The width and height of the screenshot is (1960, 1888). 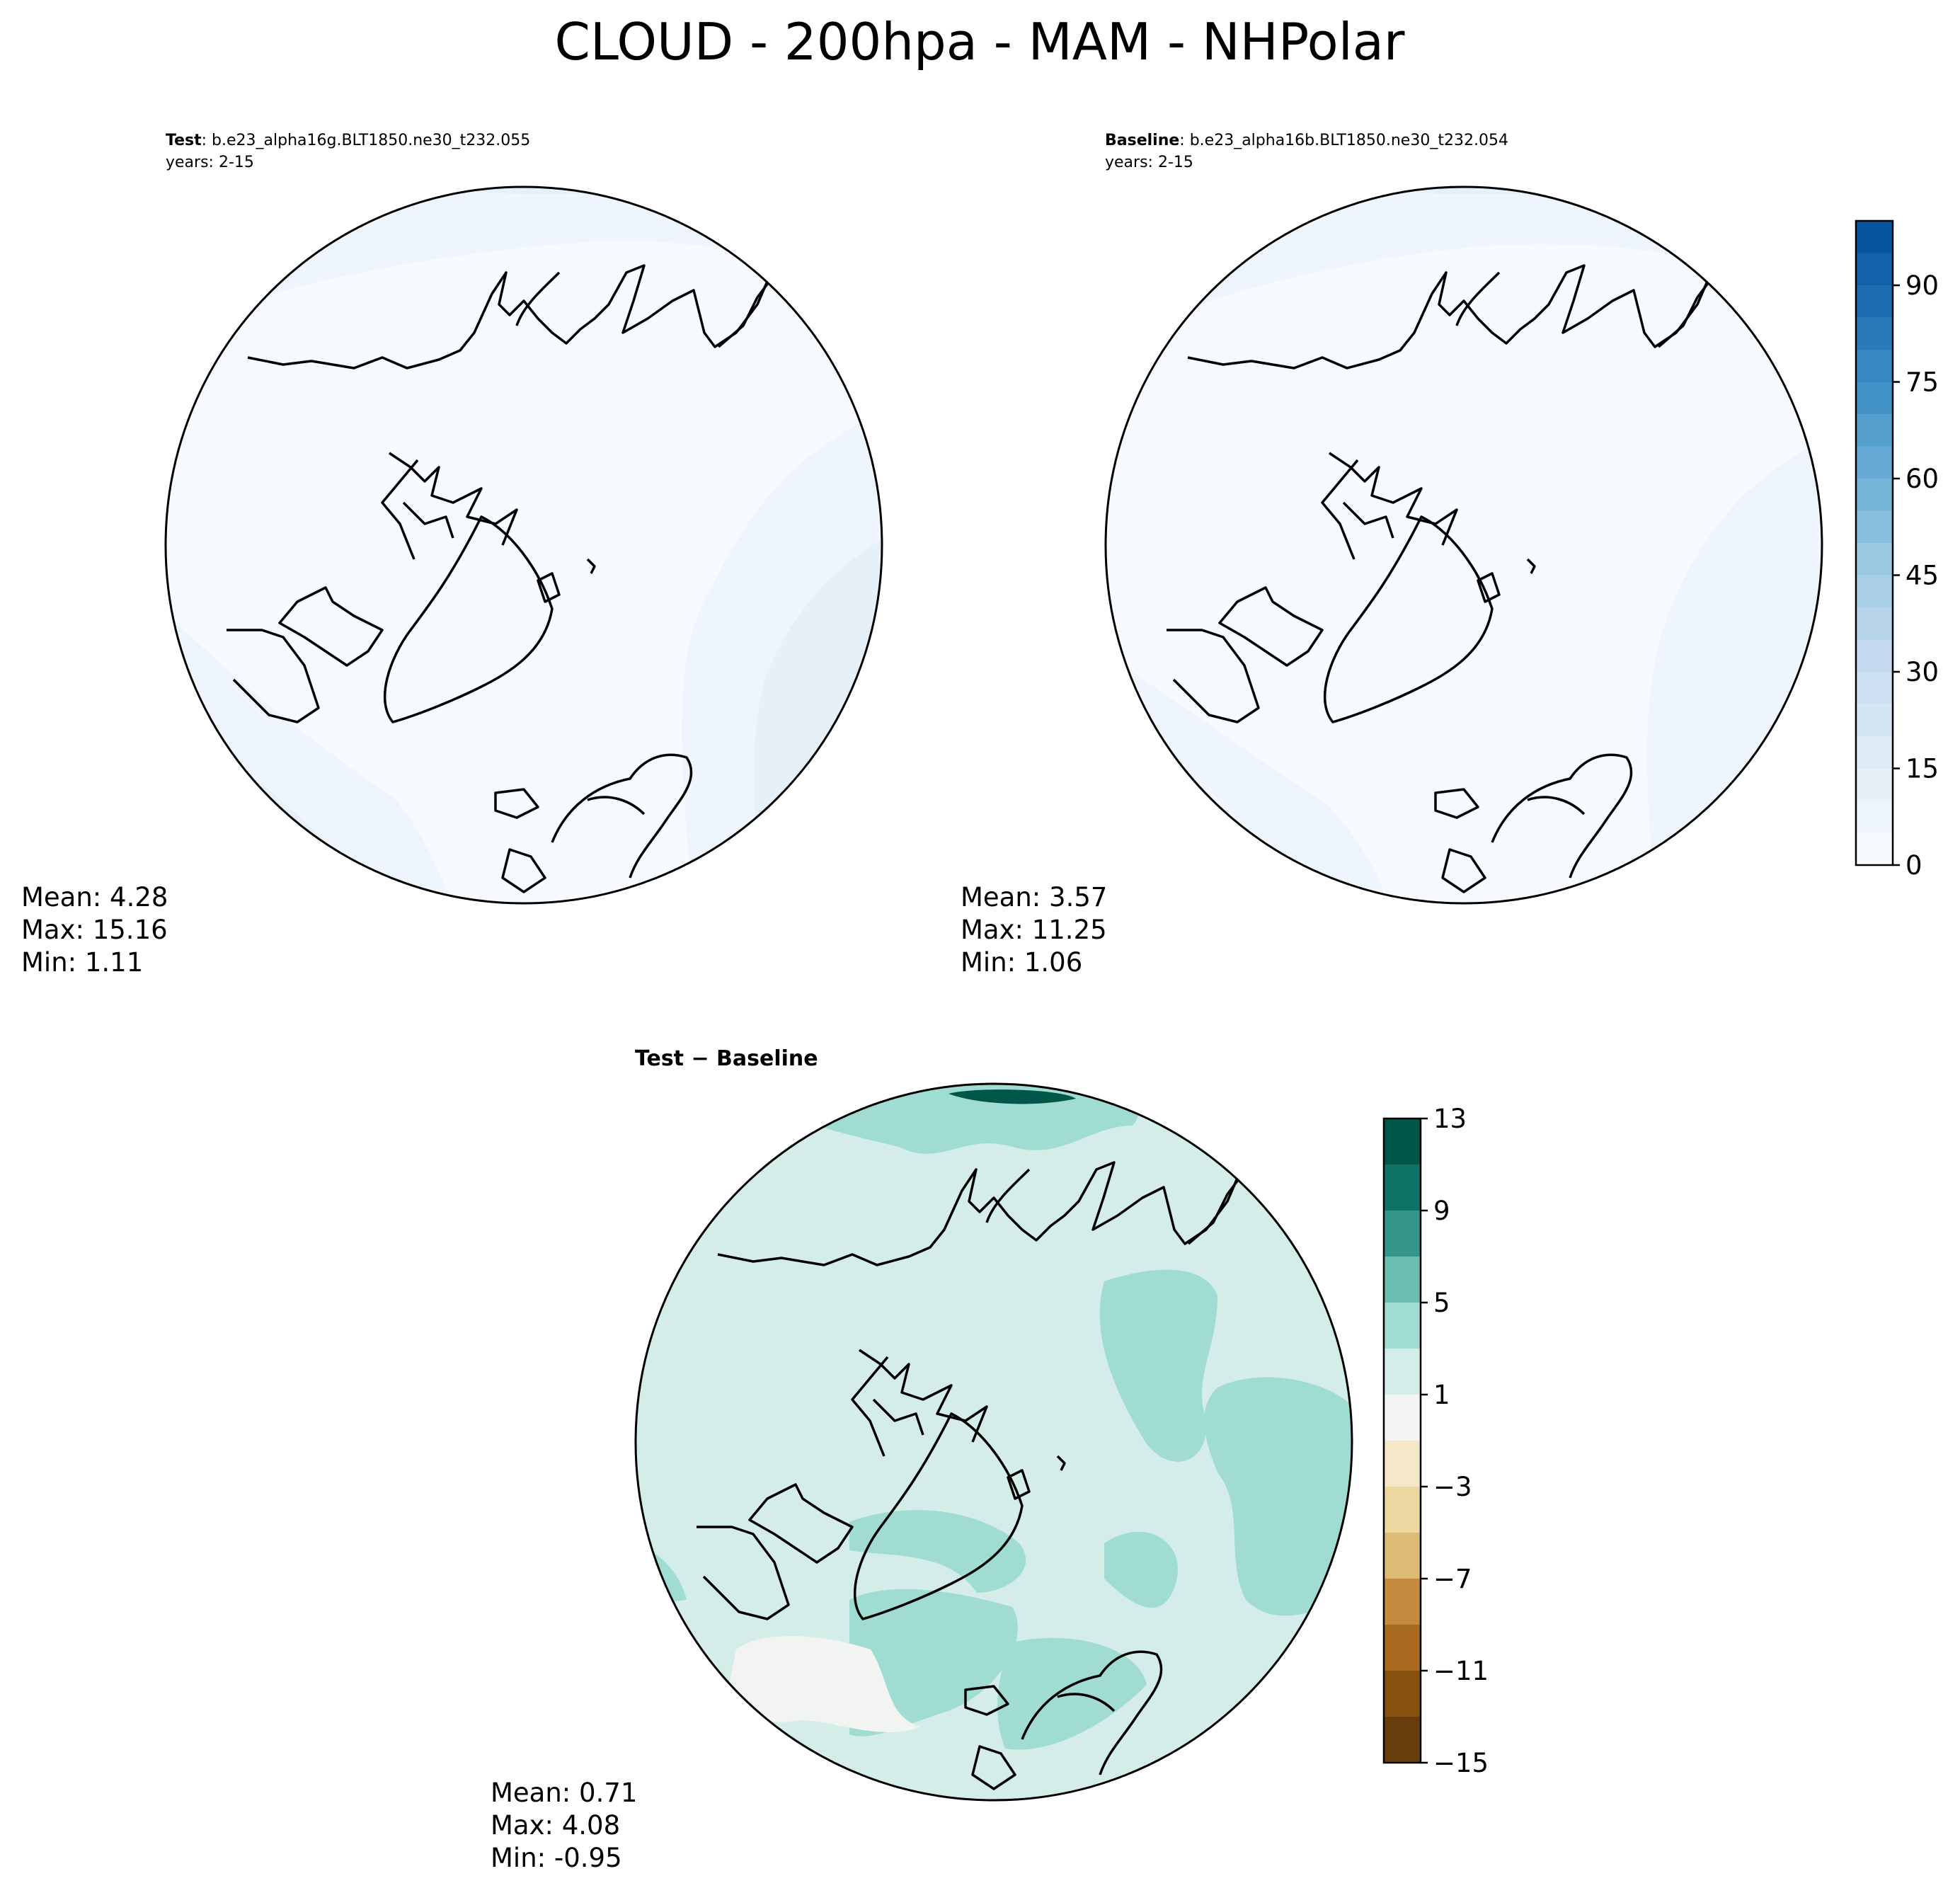 What do you see at coordinates (94, 897) in the screenshot?
I see `stat-mean: Mean: 4.28` at bounding box center [94, 897].